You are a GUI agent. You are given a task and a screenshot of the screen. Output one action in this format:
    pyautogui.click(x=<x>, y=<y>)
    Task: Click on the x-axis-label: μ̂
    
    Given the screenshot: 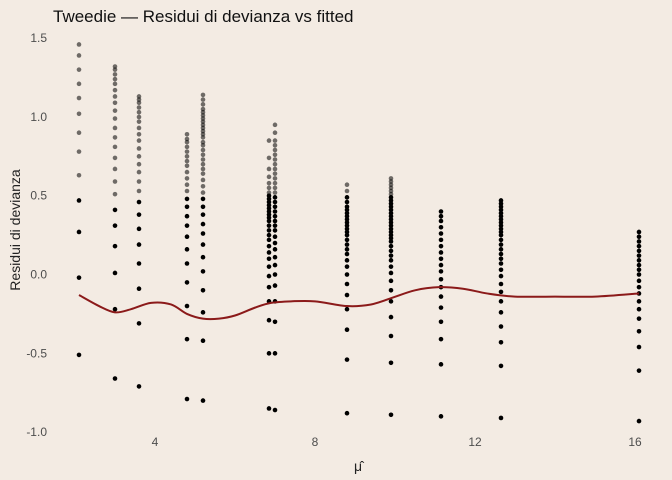 What is the action you would take?
    pyautogui.click(x=359, y=466)
    